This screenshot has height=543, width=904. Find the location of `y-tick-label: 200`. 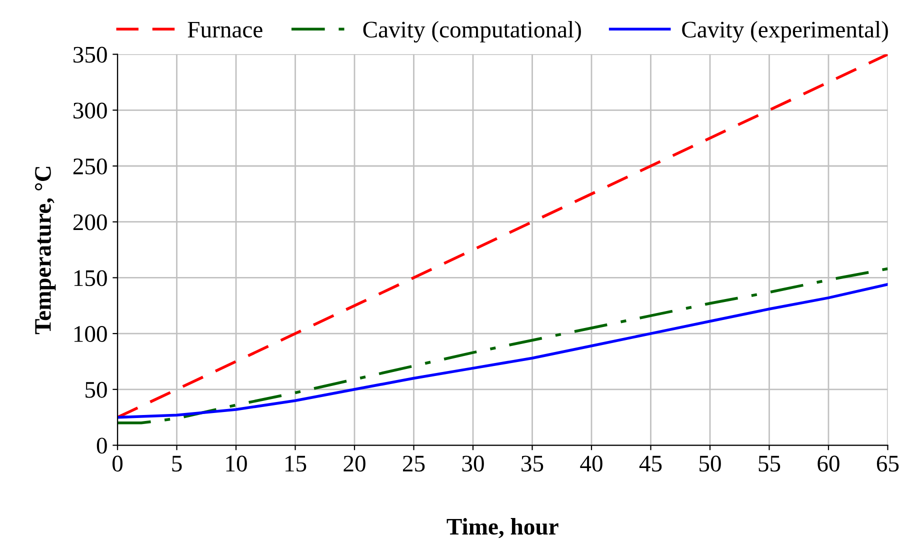

y-tick-label: 200 is located at coordinates (90, 222).